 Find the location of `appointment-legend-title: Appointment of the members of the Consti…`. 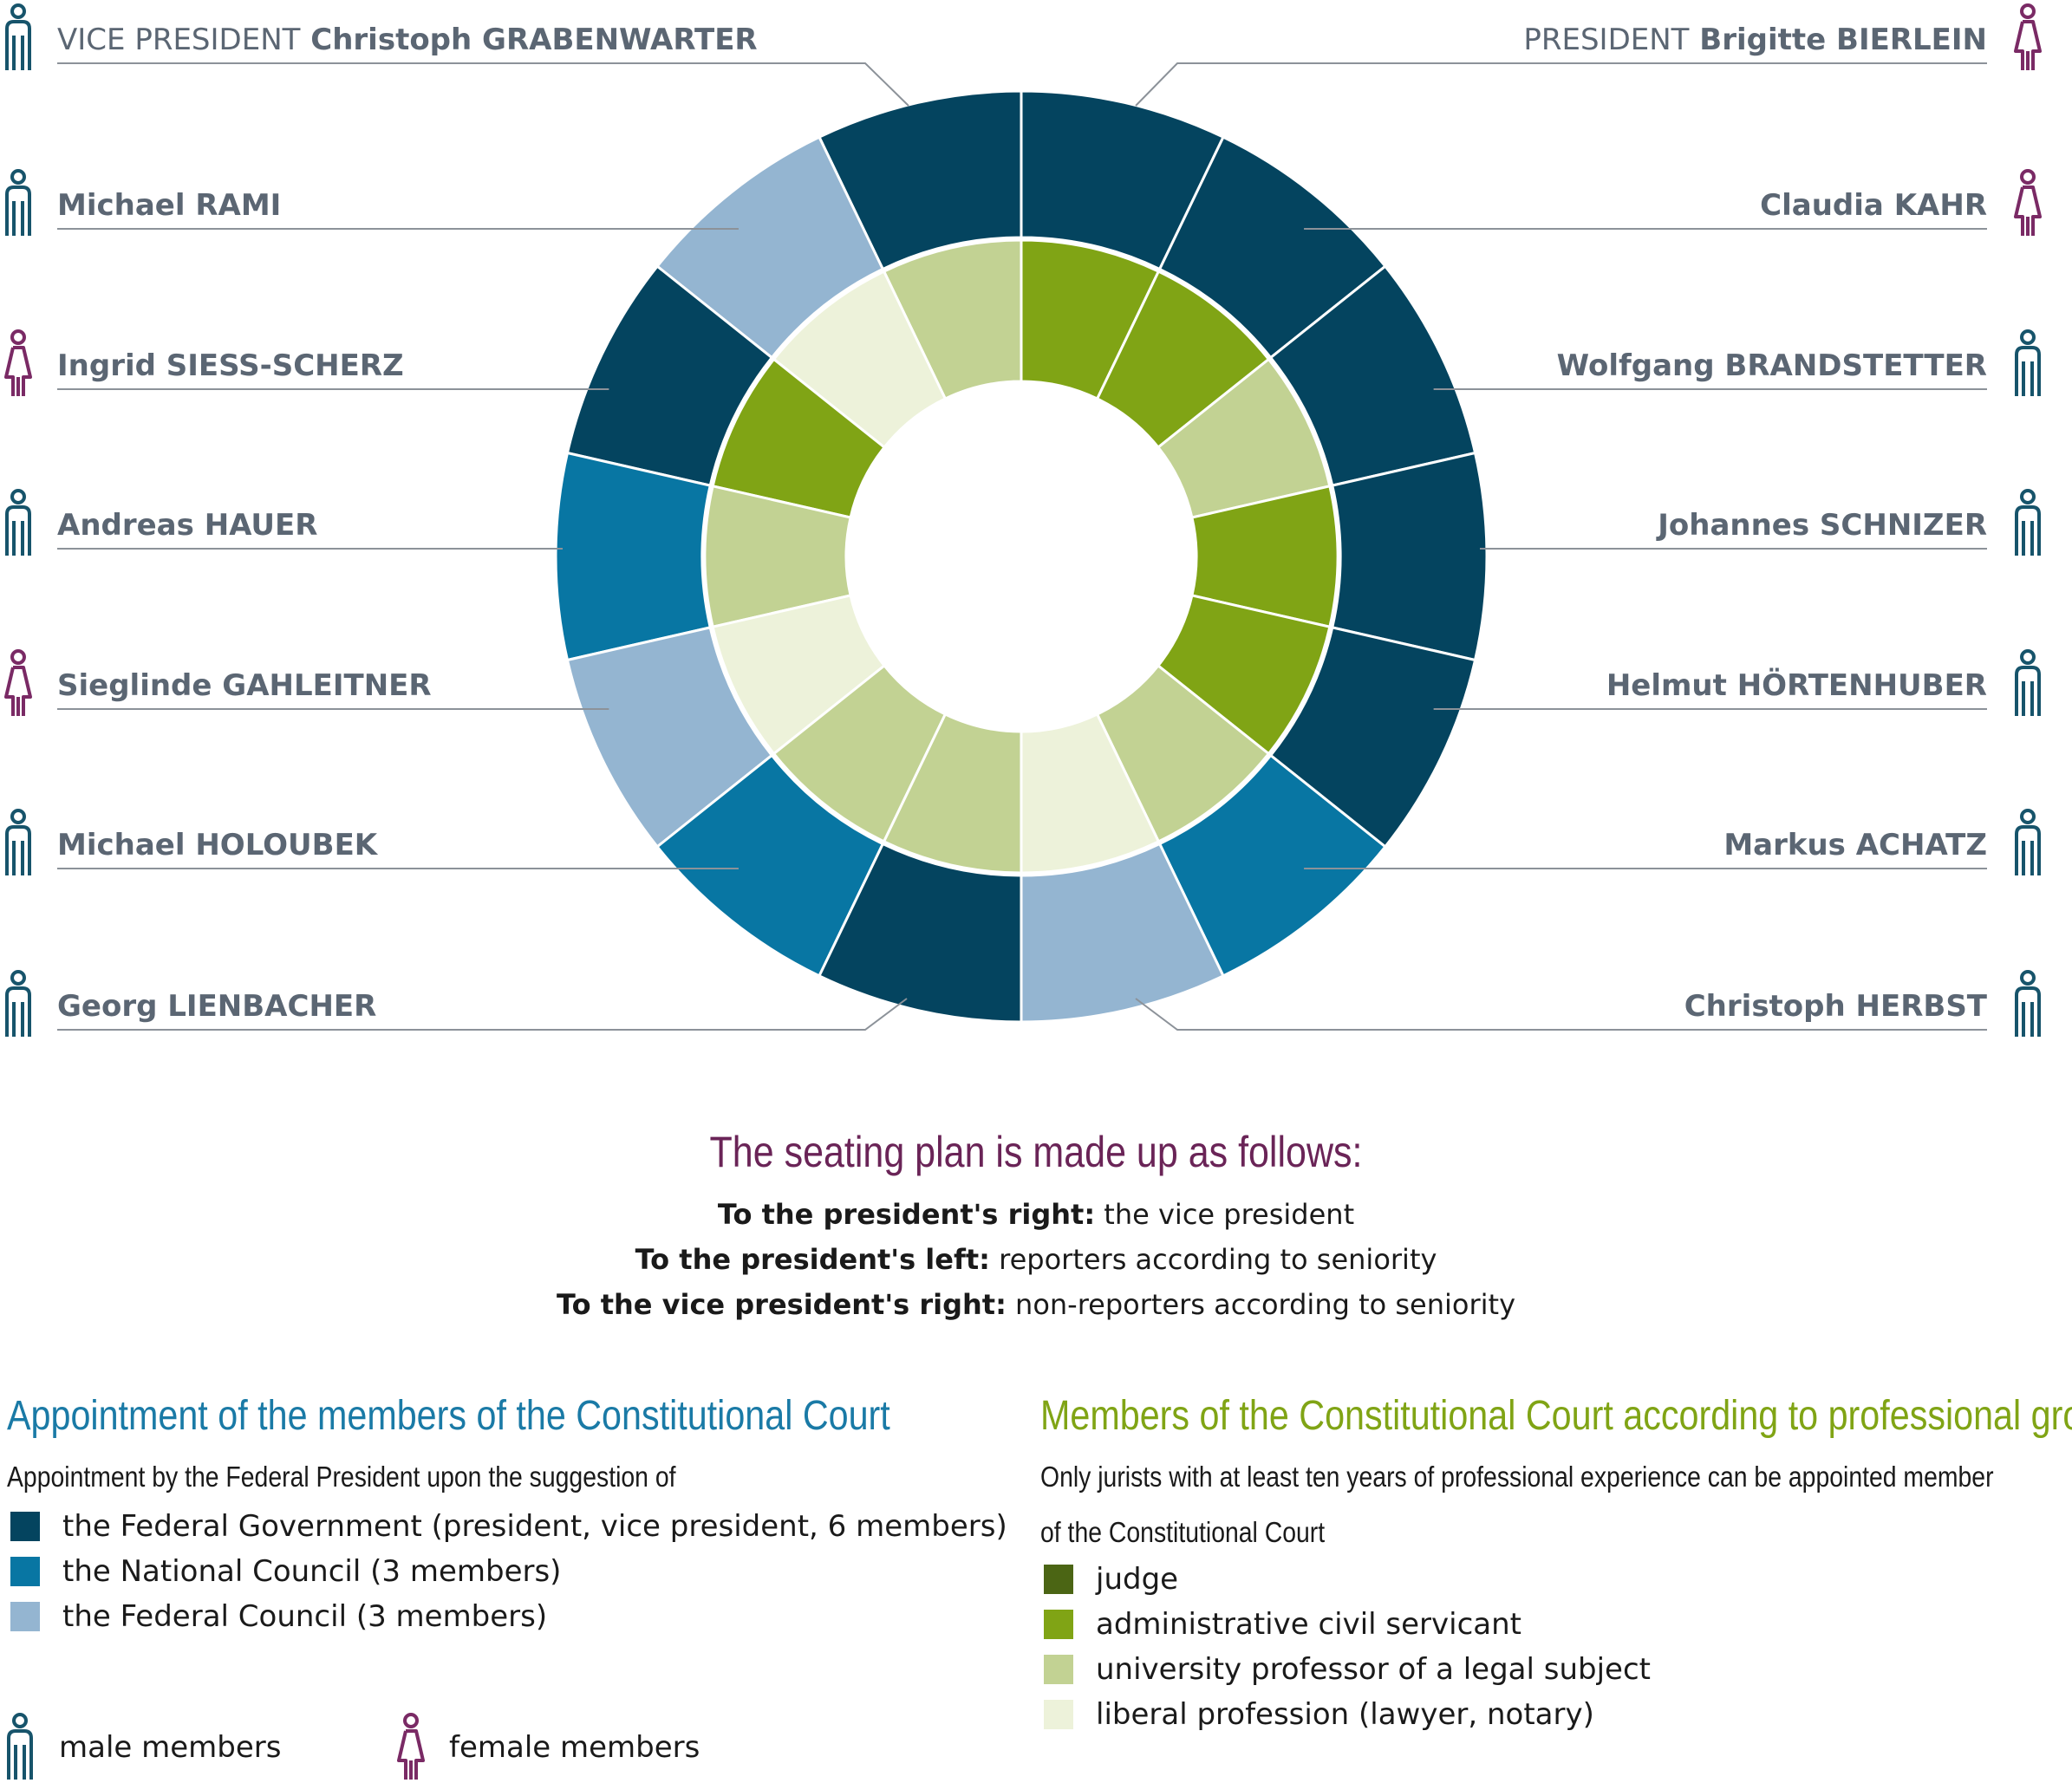

appointment-legend-title: Appointment of the members of the Consti… is located at coordinates (449, 1416).